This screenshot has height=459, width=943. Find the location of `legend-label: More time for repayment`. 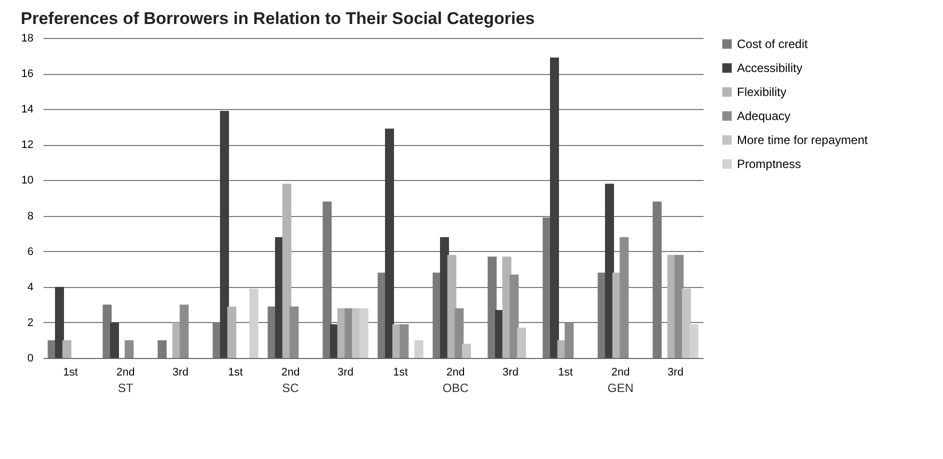

legend-label: More time for repayment is located at coordinates (802, 140).